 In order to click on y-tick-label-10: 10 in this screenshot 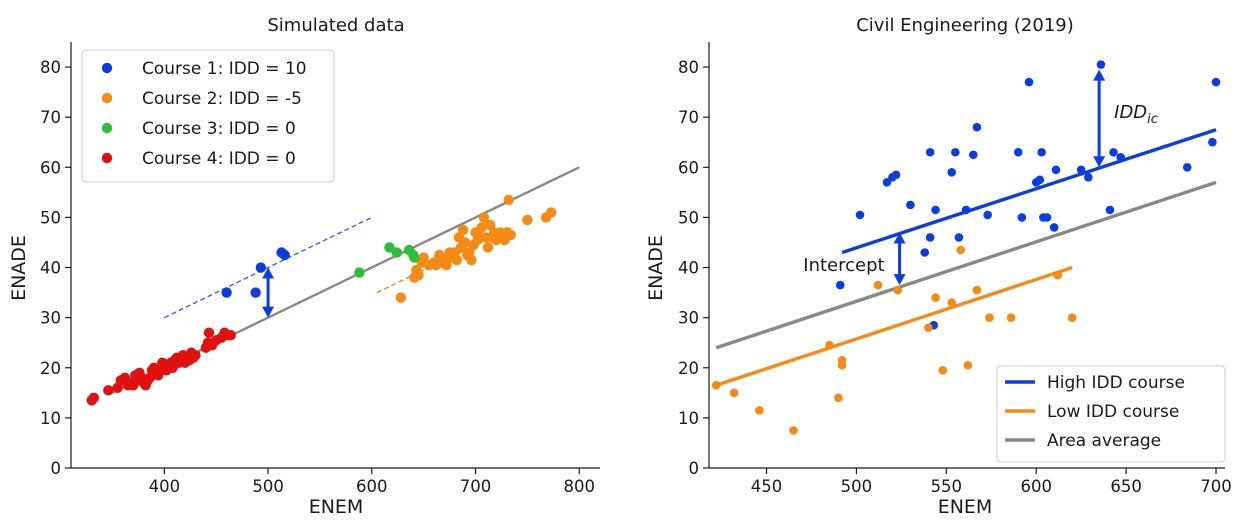, I will do `click(688, 418)`.